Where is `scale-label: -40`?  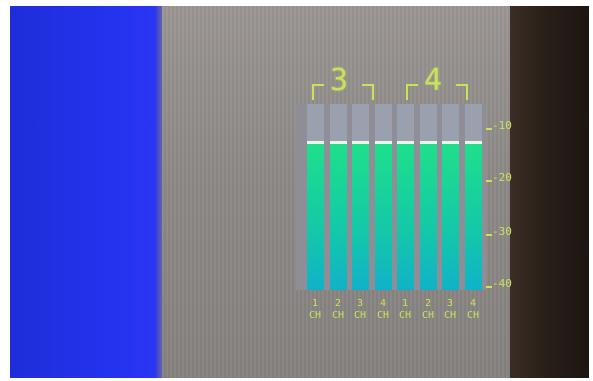
scale-label: -40 is located at coordinates (502, 283).